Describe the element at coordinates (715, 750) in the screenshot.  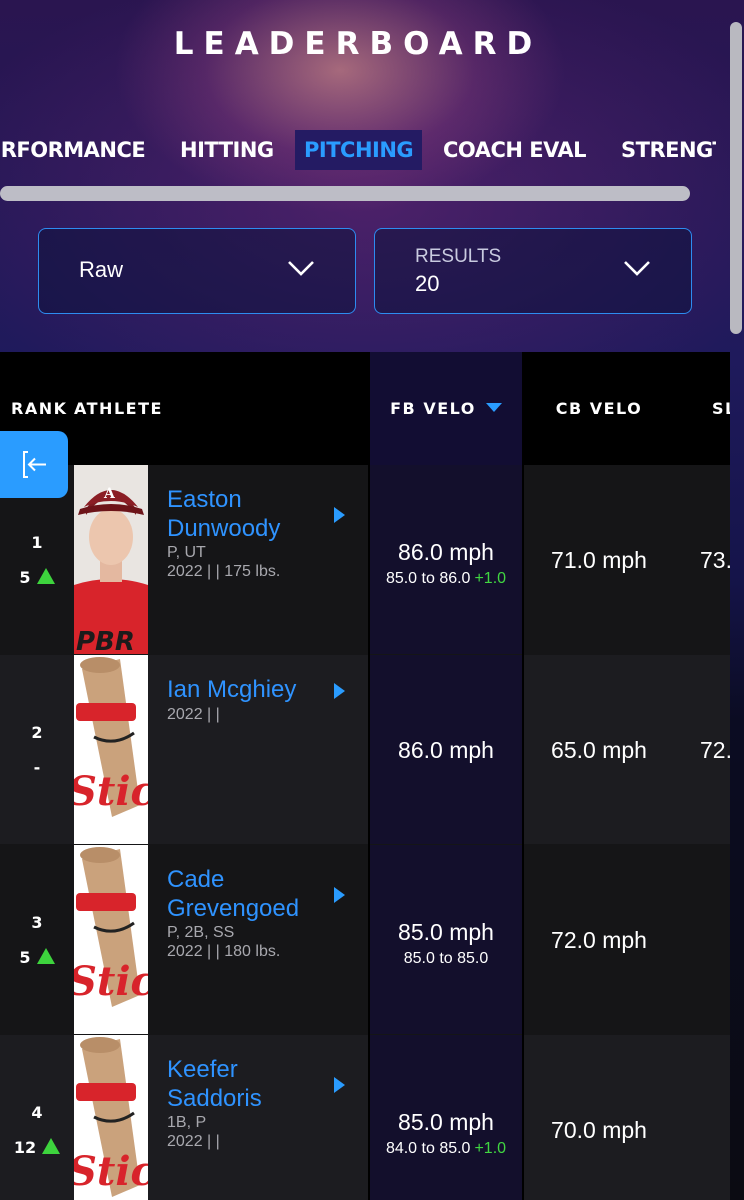
I see `sl-velo-value: 72.` at that location.